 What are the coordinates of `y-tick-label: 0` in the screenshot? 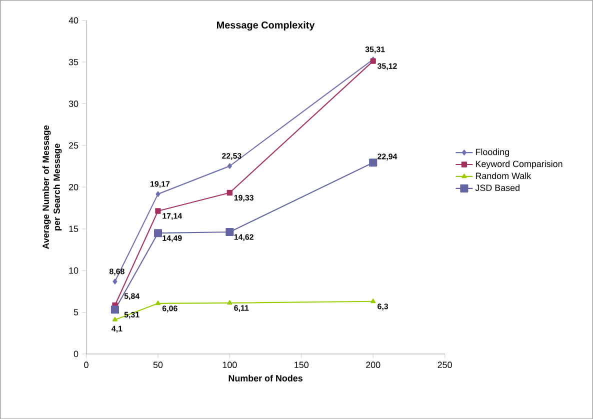 It's located at (76, 353).